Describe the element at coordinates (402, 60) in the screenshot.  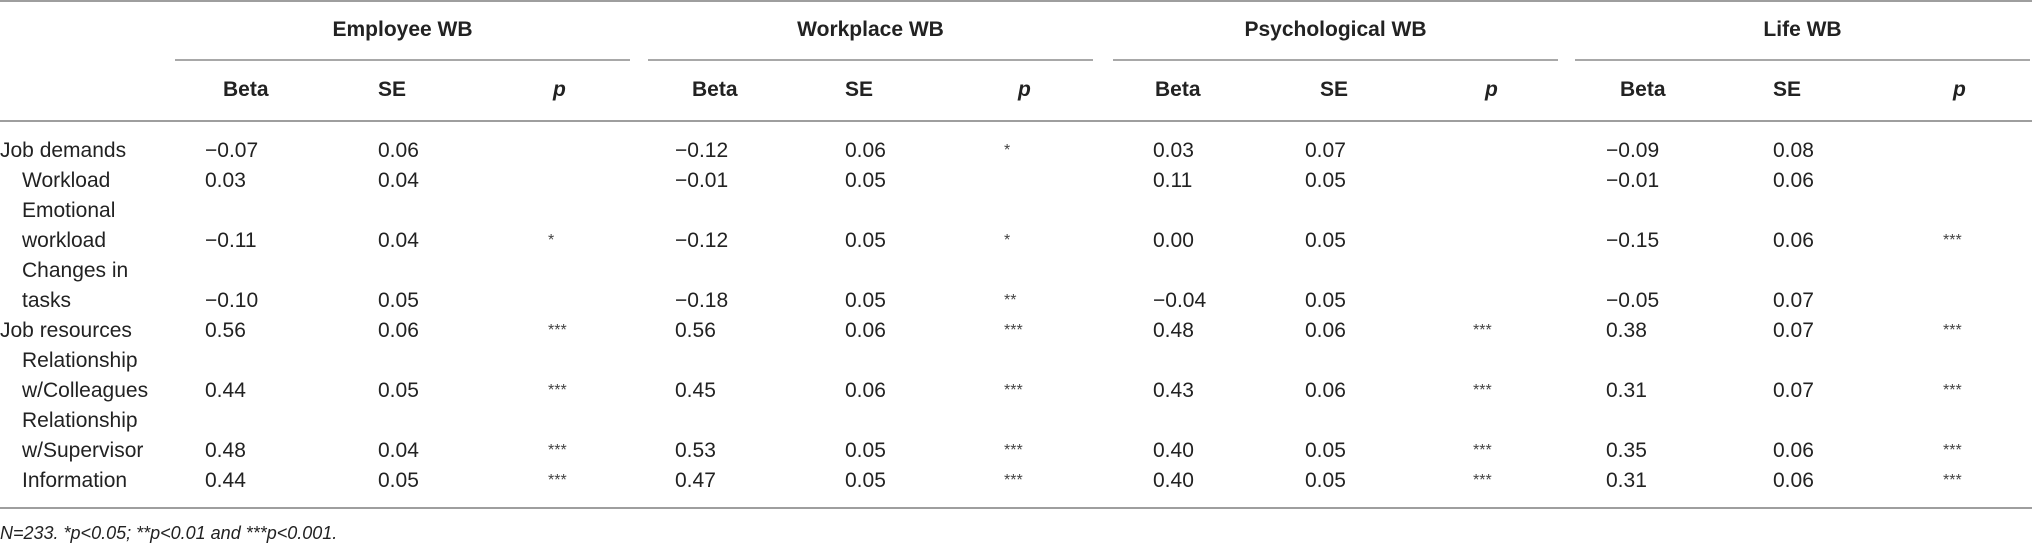
I see `group-rule-employee-wb` at that location.